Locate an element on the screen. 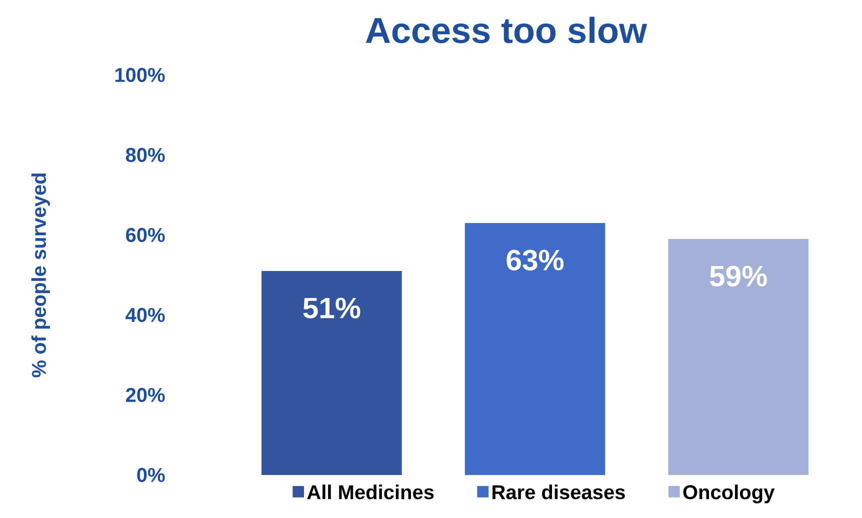 The image size is (862, 518). y-tick-label: 80% is located at coordinates (145, 155).